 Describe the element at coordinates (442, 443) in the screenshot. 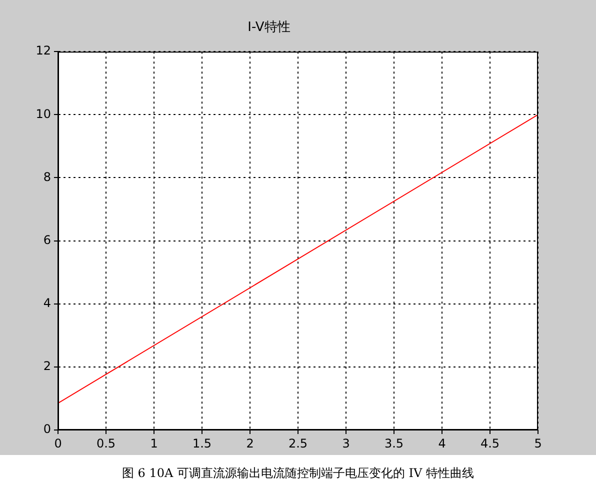

I see `x-tick-label: 4` at that location.